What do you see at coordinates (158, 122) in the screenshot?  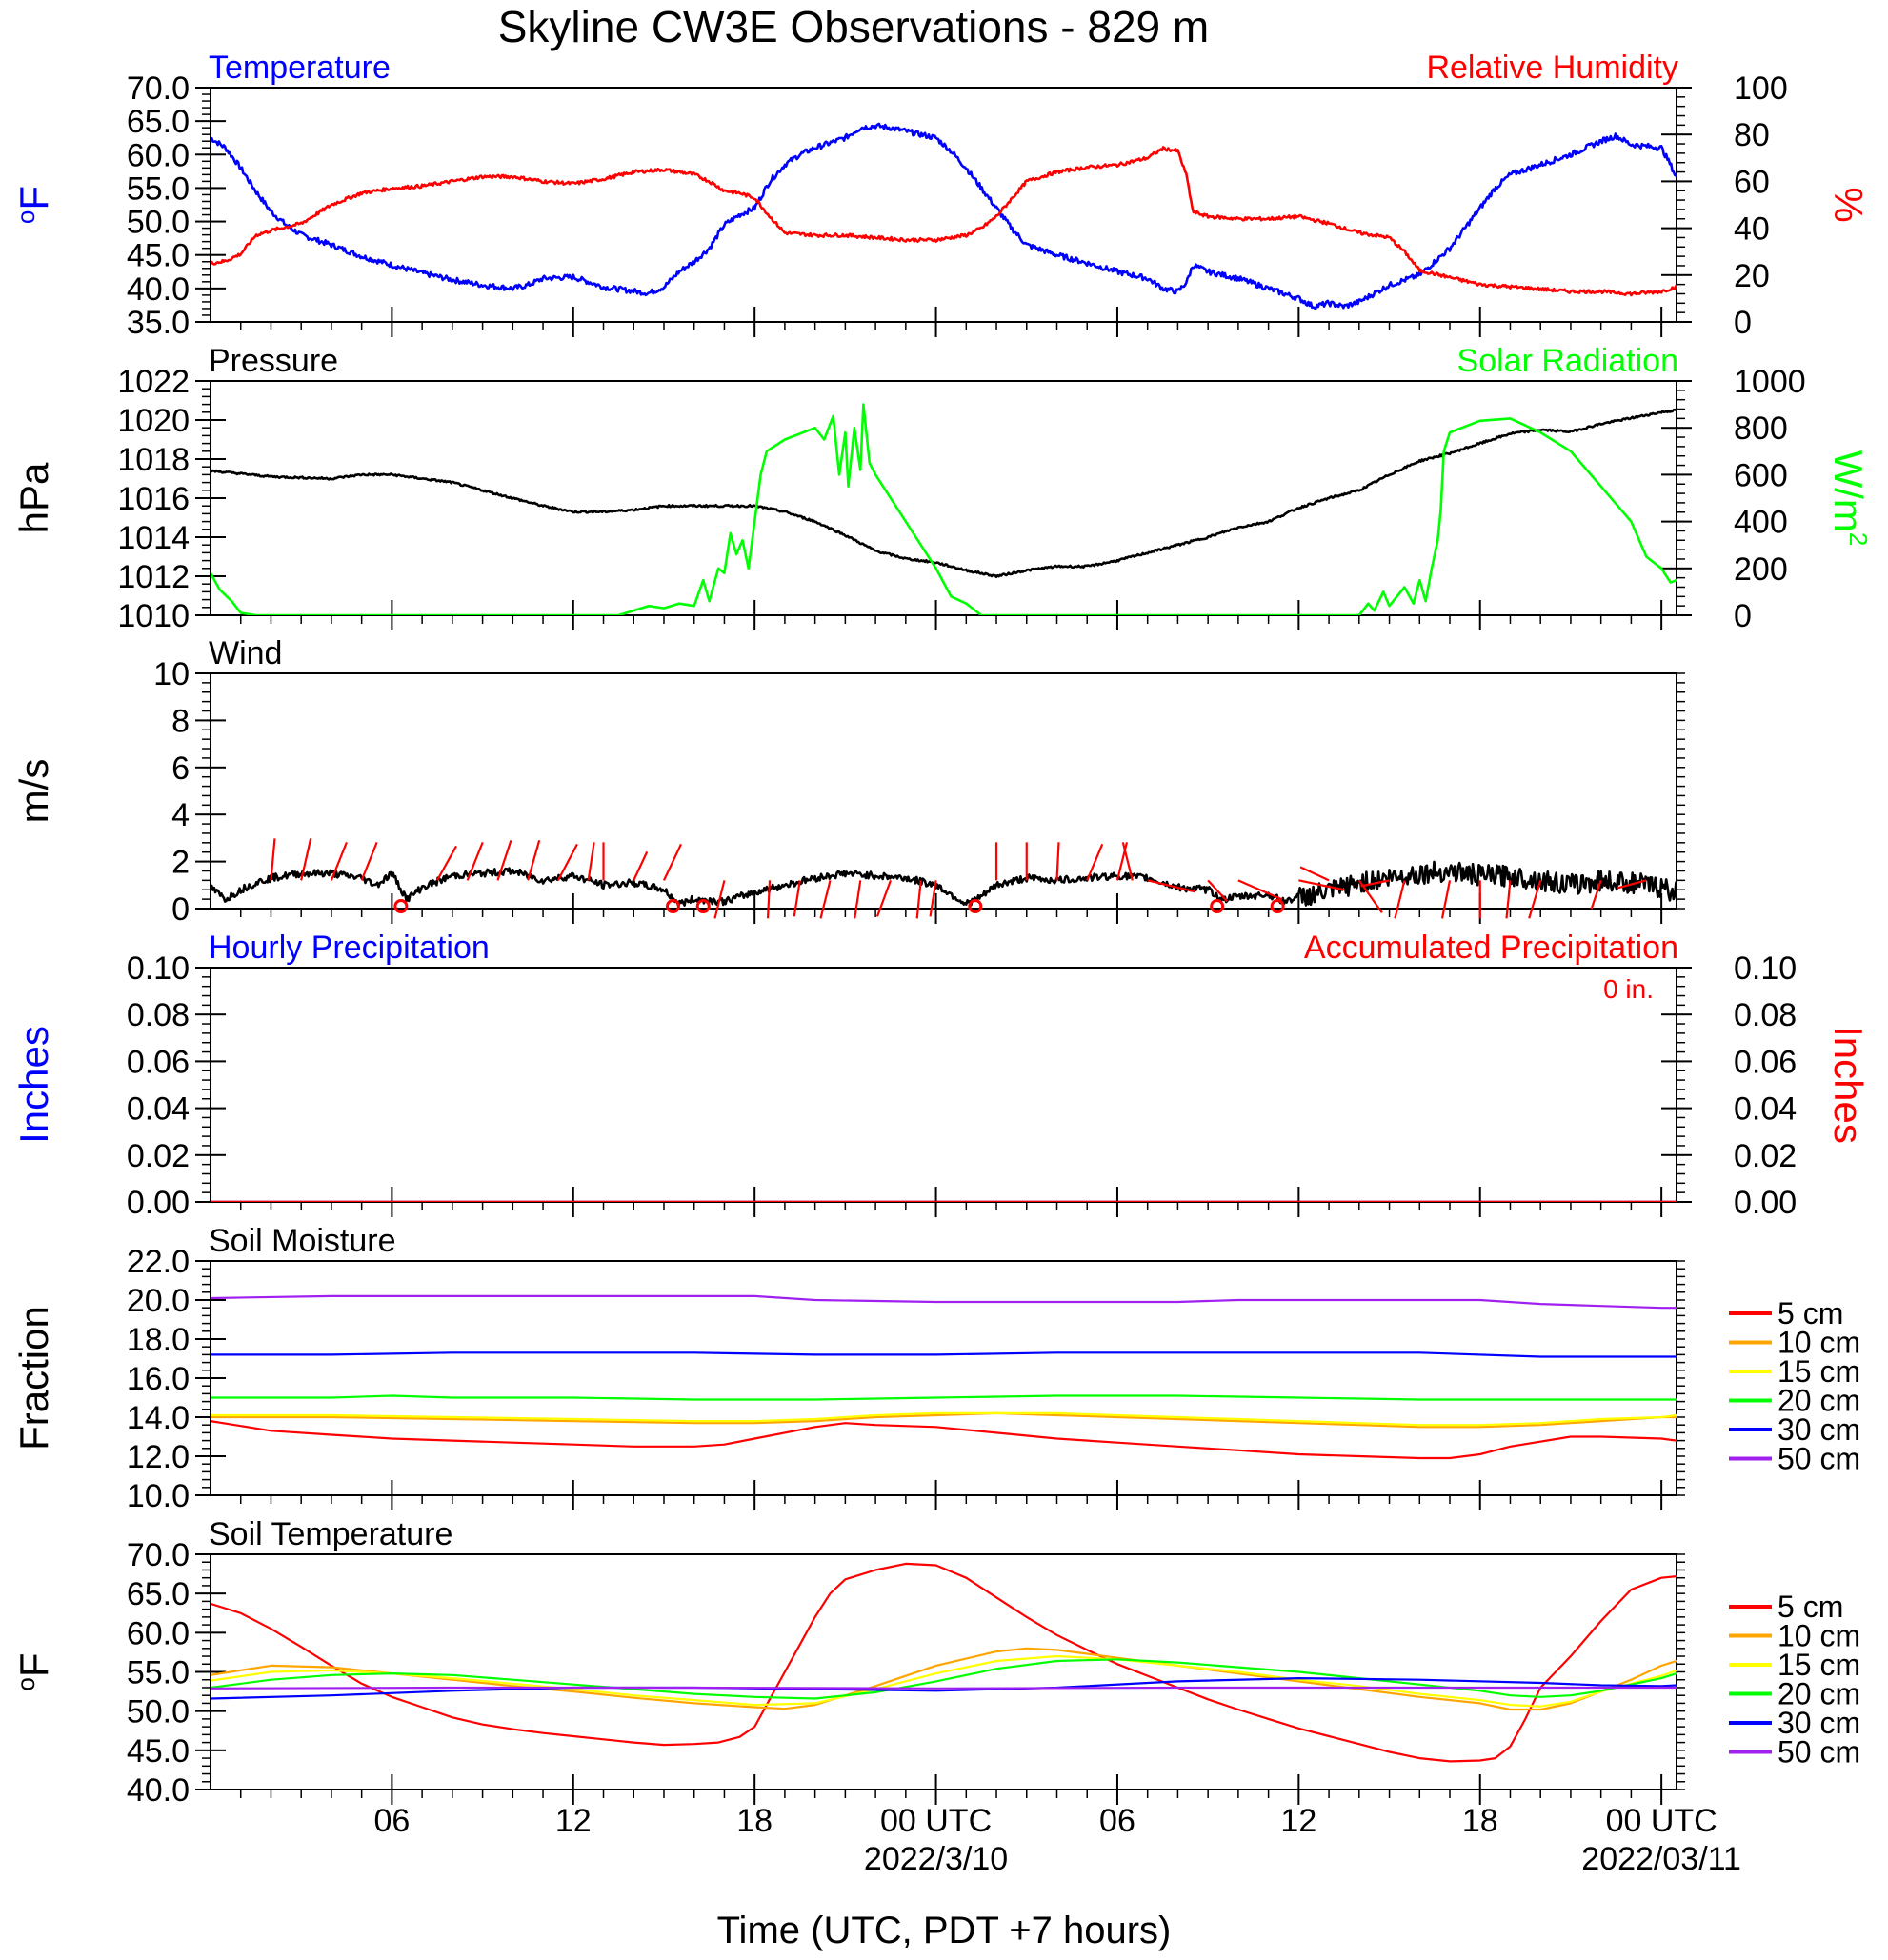 I see `temp-rh-left-tick-label: 65.0` at bounding box center [158, 122].